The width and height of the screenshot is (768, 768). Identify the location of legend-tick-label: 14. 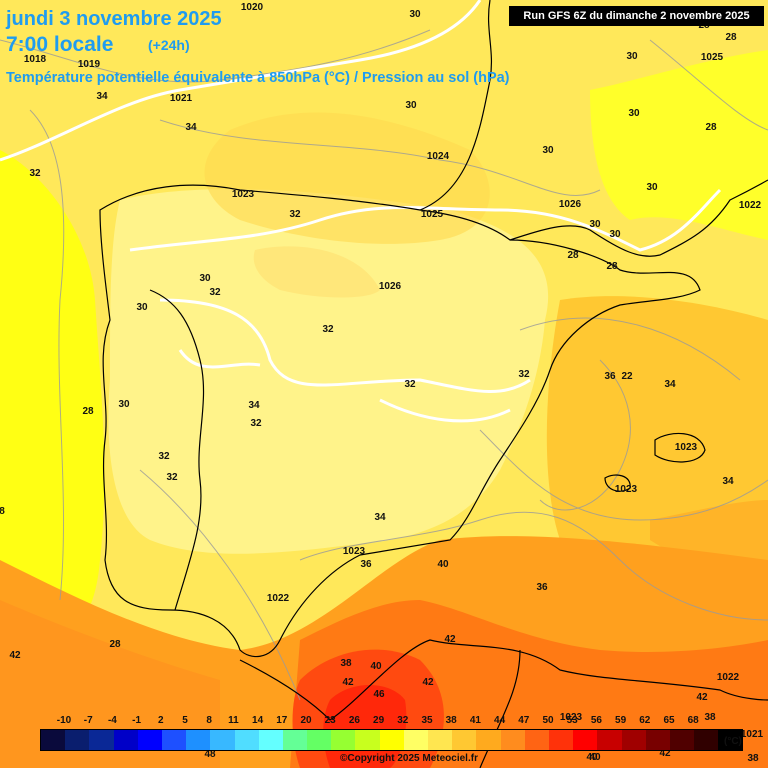
(258, 720).